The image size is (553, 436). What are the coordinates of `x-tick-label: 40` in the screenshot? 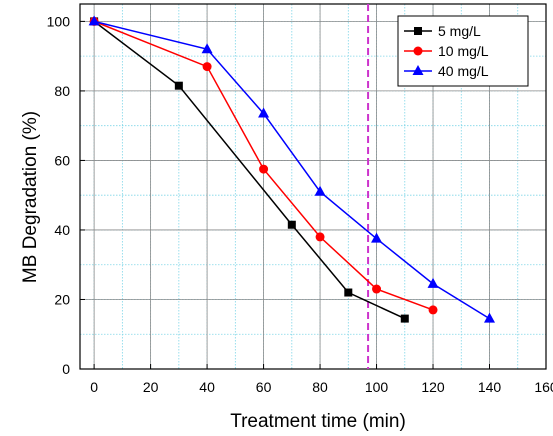 It's located at (207, 387).